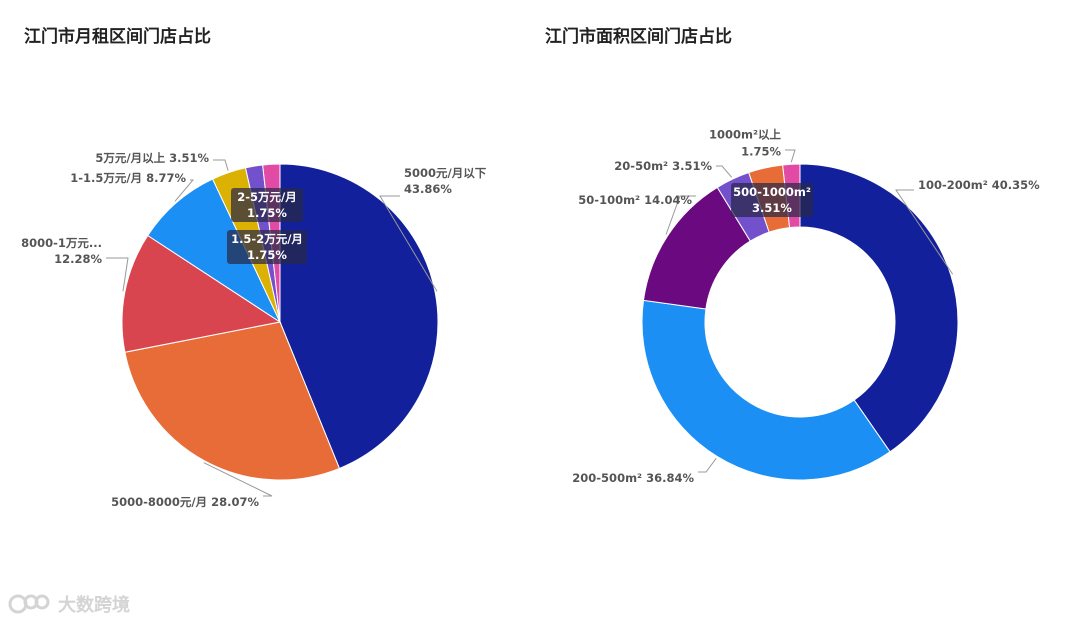 Image resolution: width=1080 pixels, height=625 pixels. I want to click on rent-tip-2-5: 2-5万元/月 1.75%, so click(267, 205).